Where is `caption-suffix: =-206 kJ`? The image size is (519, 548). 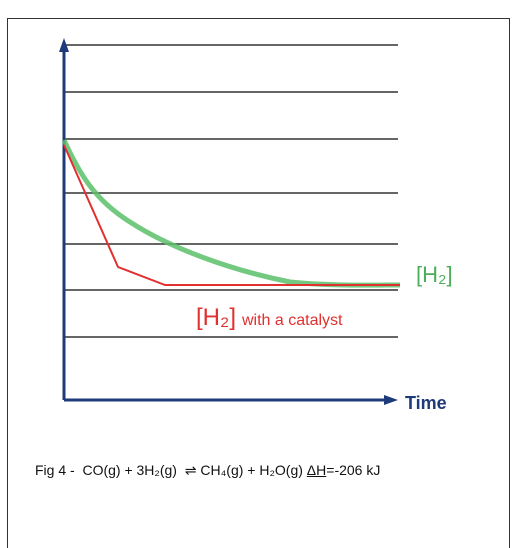 caption-suffix: =-206 kJ is located at coordinates (353, 470).